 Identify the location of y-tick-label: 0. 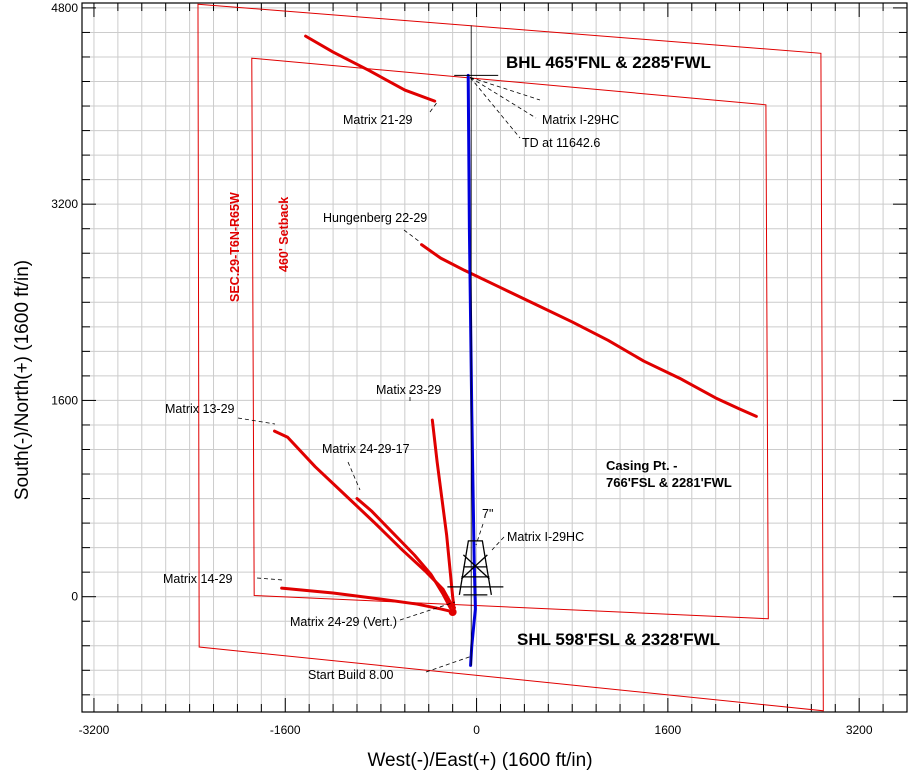
(74, 597).